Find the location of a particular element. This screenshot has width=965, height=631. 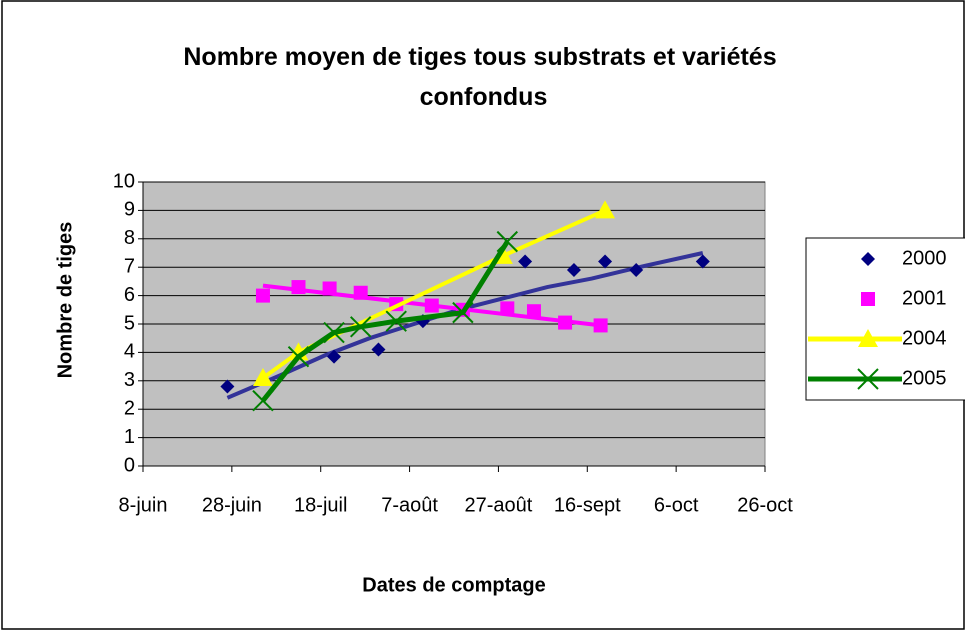

x-tick-label: 6-oct is located at coordinates (676, 505).